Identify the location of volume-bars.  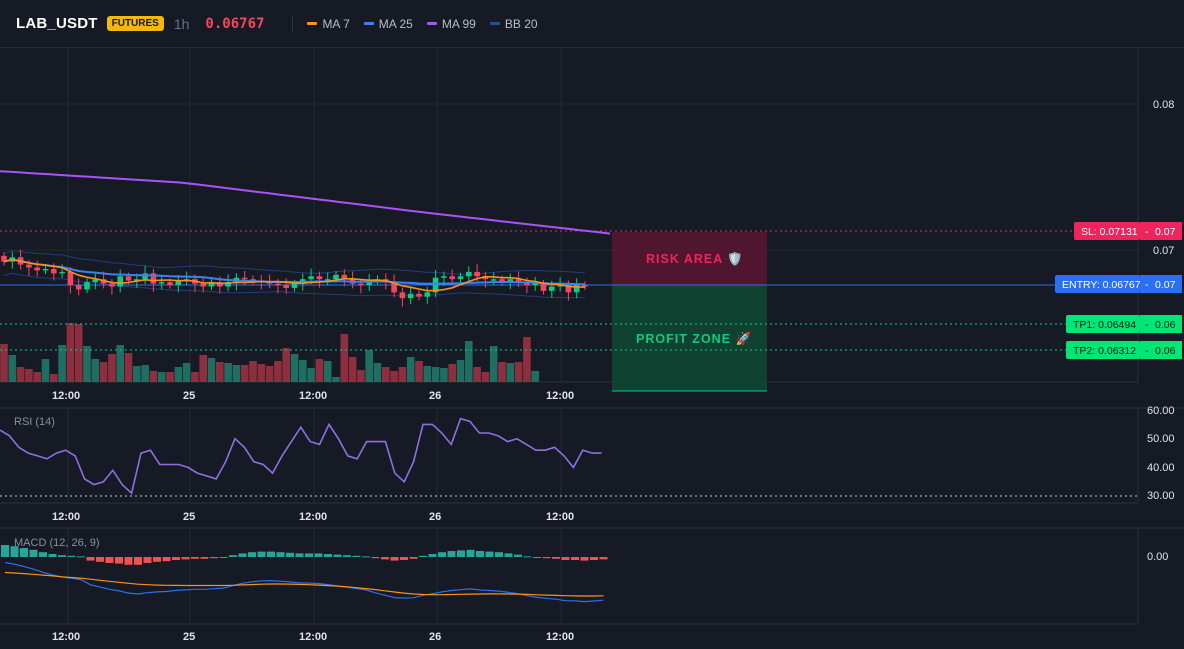
(269, 352).